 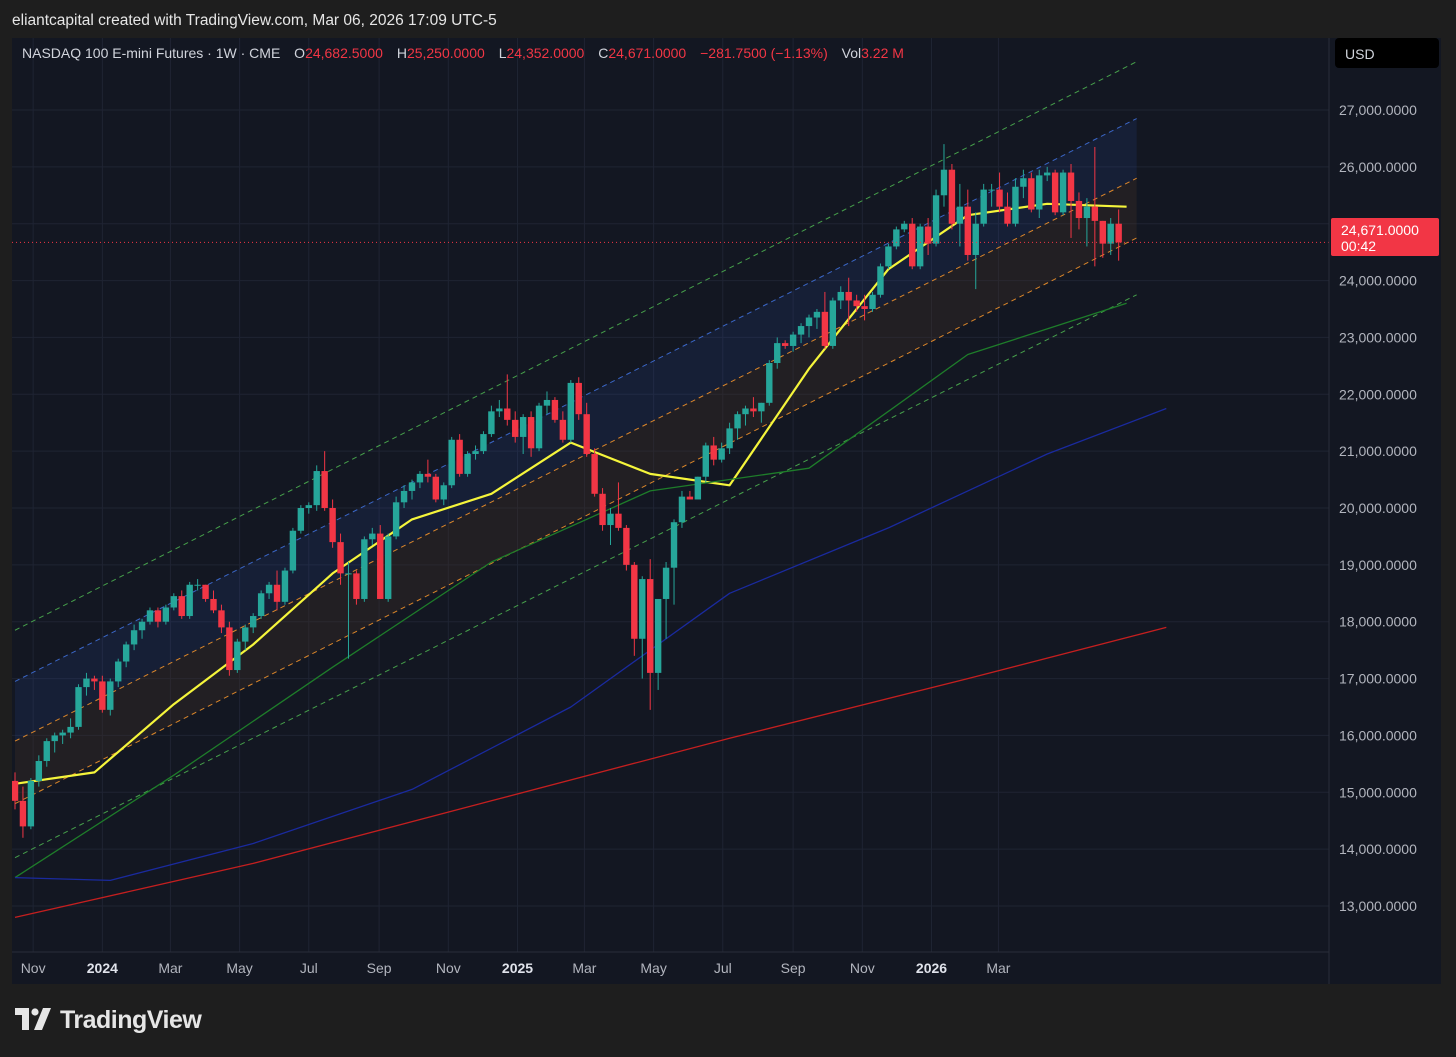 I want to click on open-label: O, so click(x=300, y=53).